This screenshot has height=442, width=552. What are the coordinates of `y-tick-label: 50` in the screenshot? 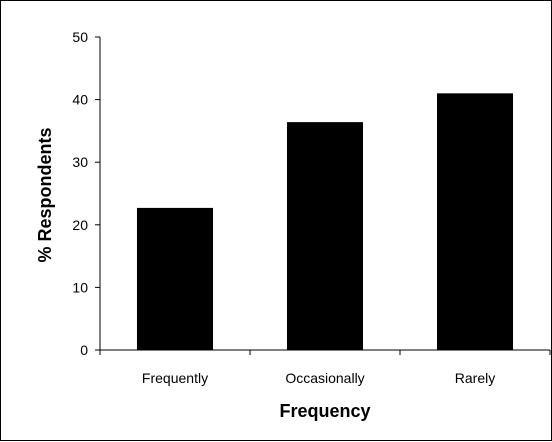 It's located at (80, 37).